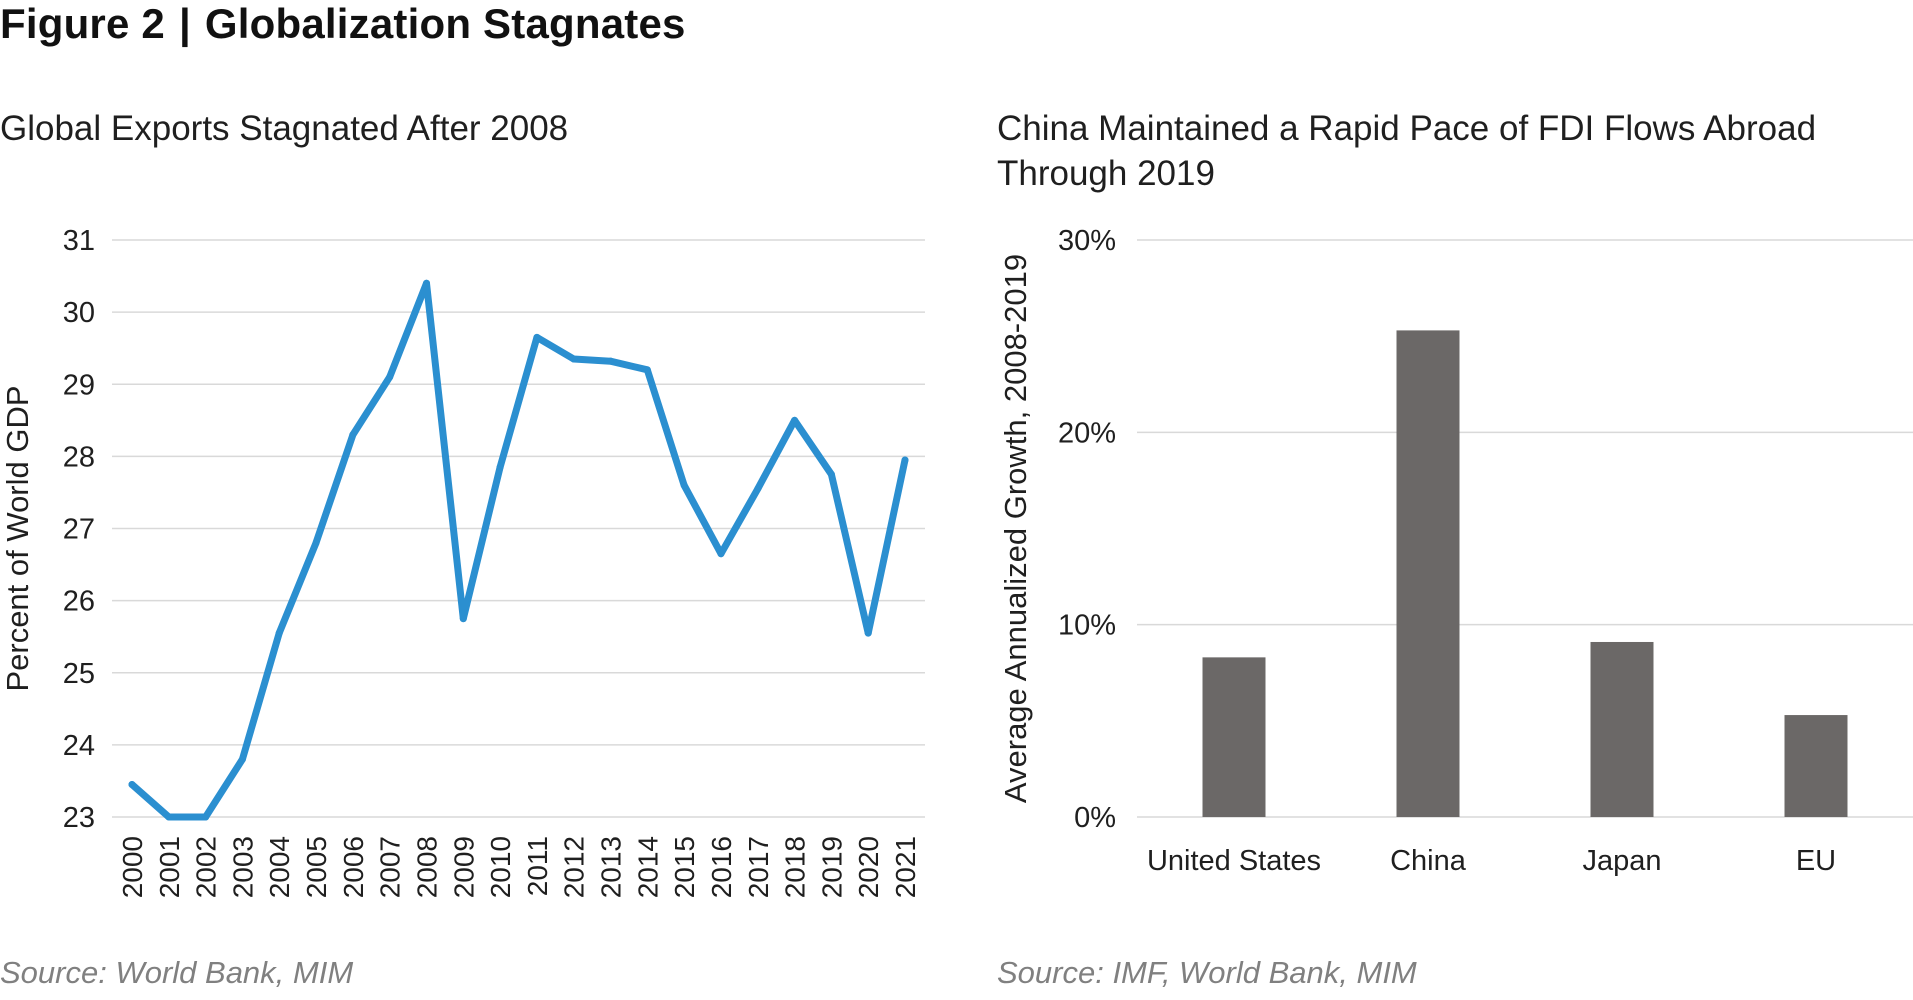 The width and height of the screenshot is (1913, 1000). What do you see at coordinates (1428, 573) in the screenshot?
I see `bar-china` at bounding box center [1428, 573].